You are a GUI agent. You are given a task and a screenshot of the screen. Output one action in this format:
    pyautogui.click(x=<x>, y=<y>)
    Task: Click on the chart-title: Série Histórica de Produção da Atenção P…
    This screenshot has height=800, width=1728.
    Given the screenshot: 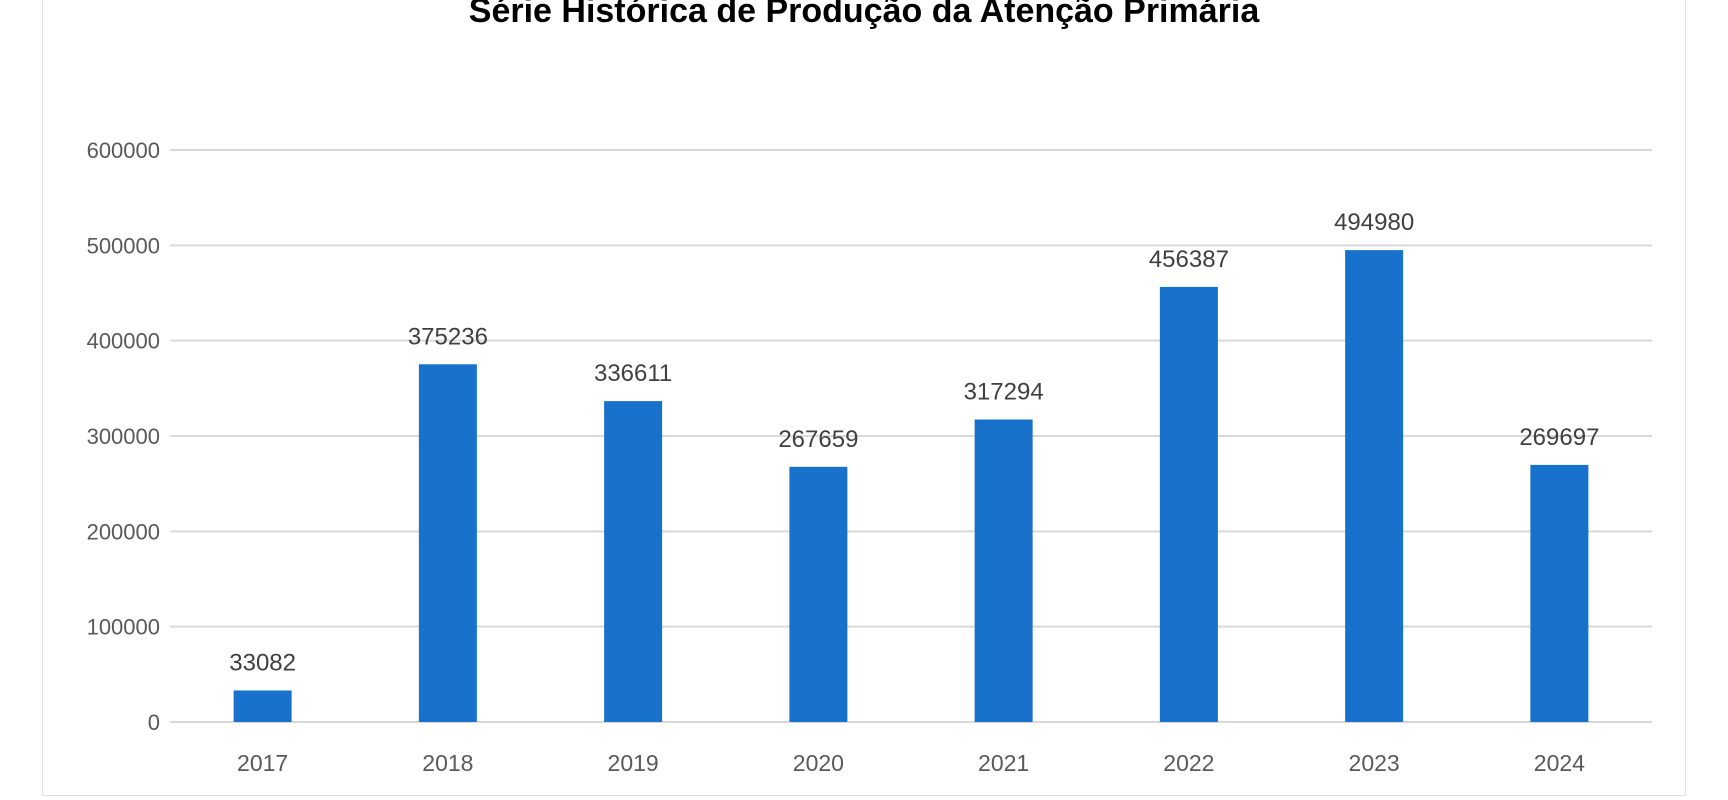 What is the action you would take?
    pyautogui.click(x=864, y=15)
    